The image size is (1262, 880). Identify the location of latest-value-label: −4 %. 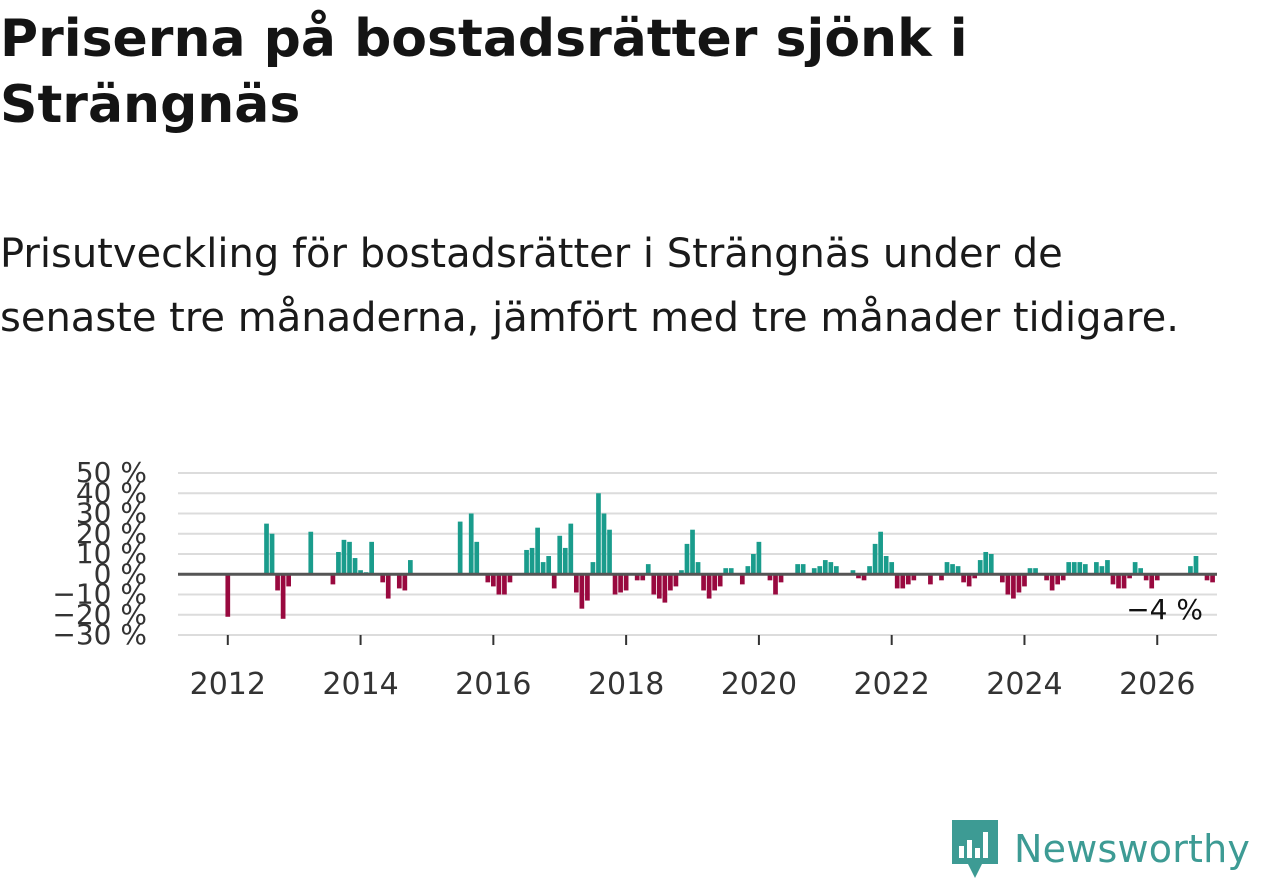
(1164, 609).